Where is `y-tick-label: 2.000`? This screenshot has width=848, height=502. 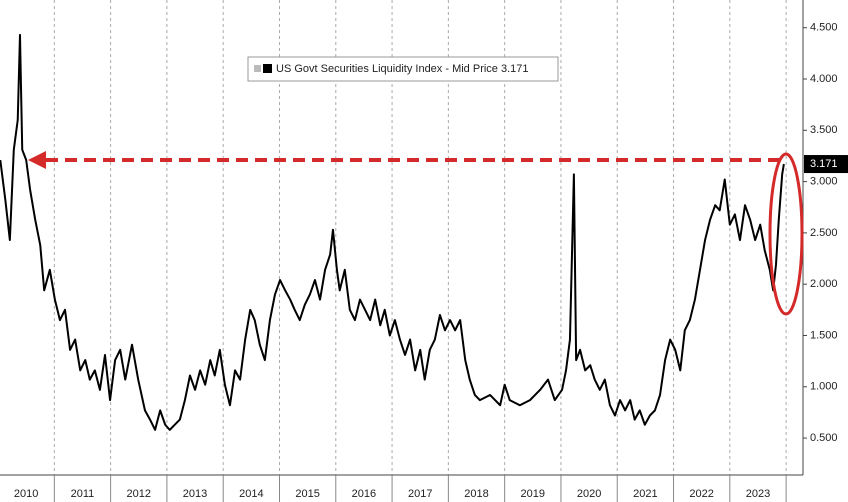
y-tick-label: 2.000 is located at coordinates (824, 284).